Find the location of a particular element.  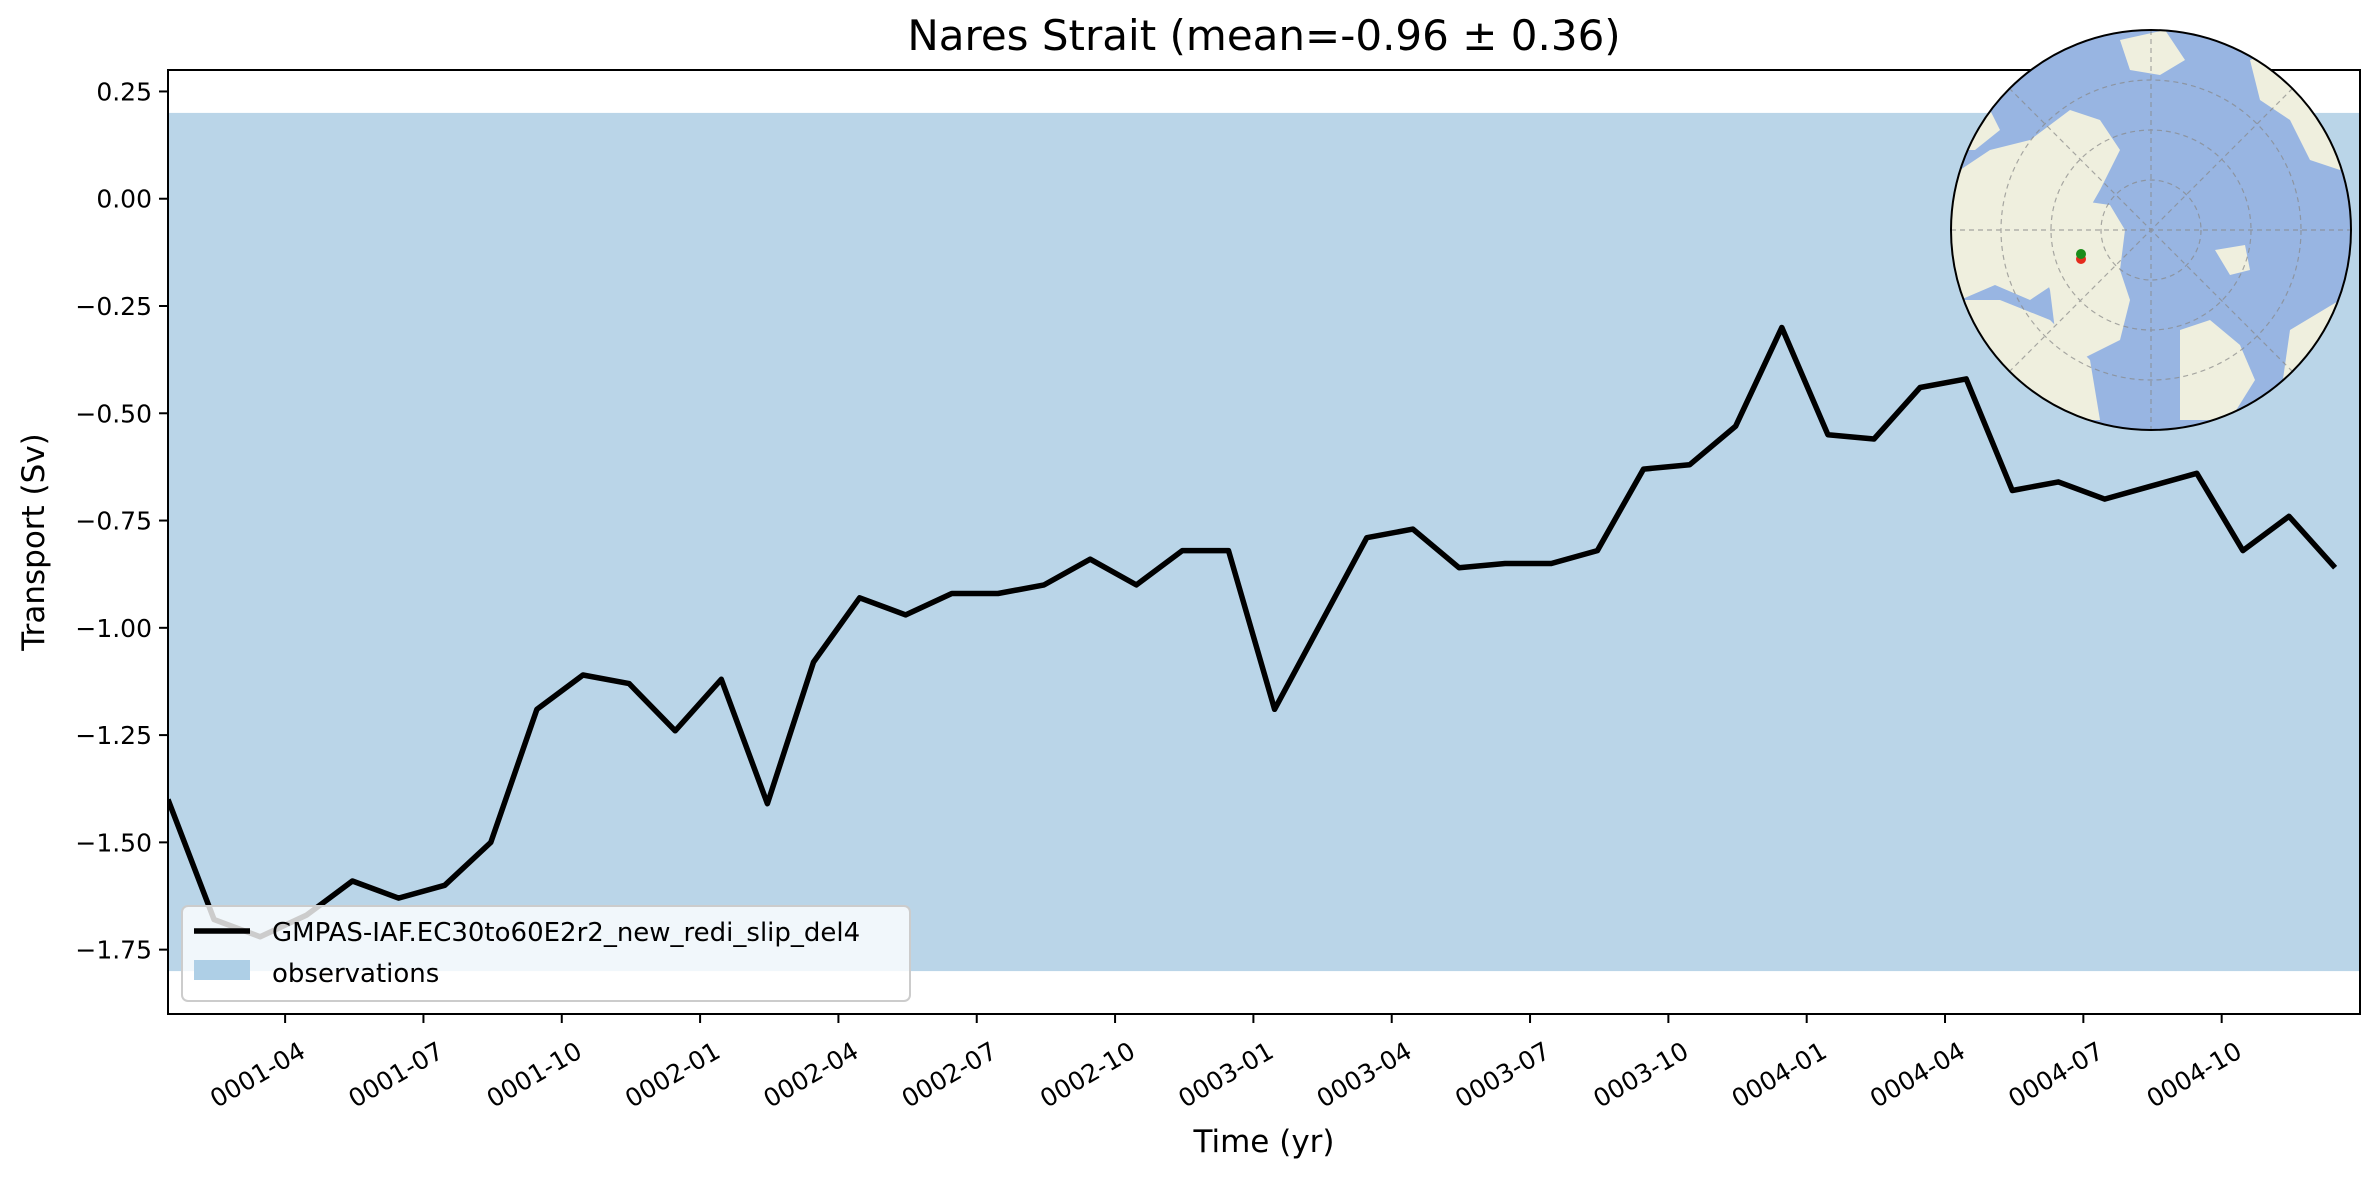

x-tick-label-9: 0003-07 is located at coordinates (1502, 1074).